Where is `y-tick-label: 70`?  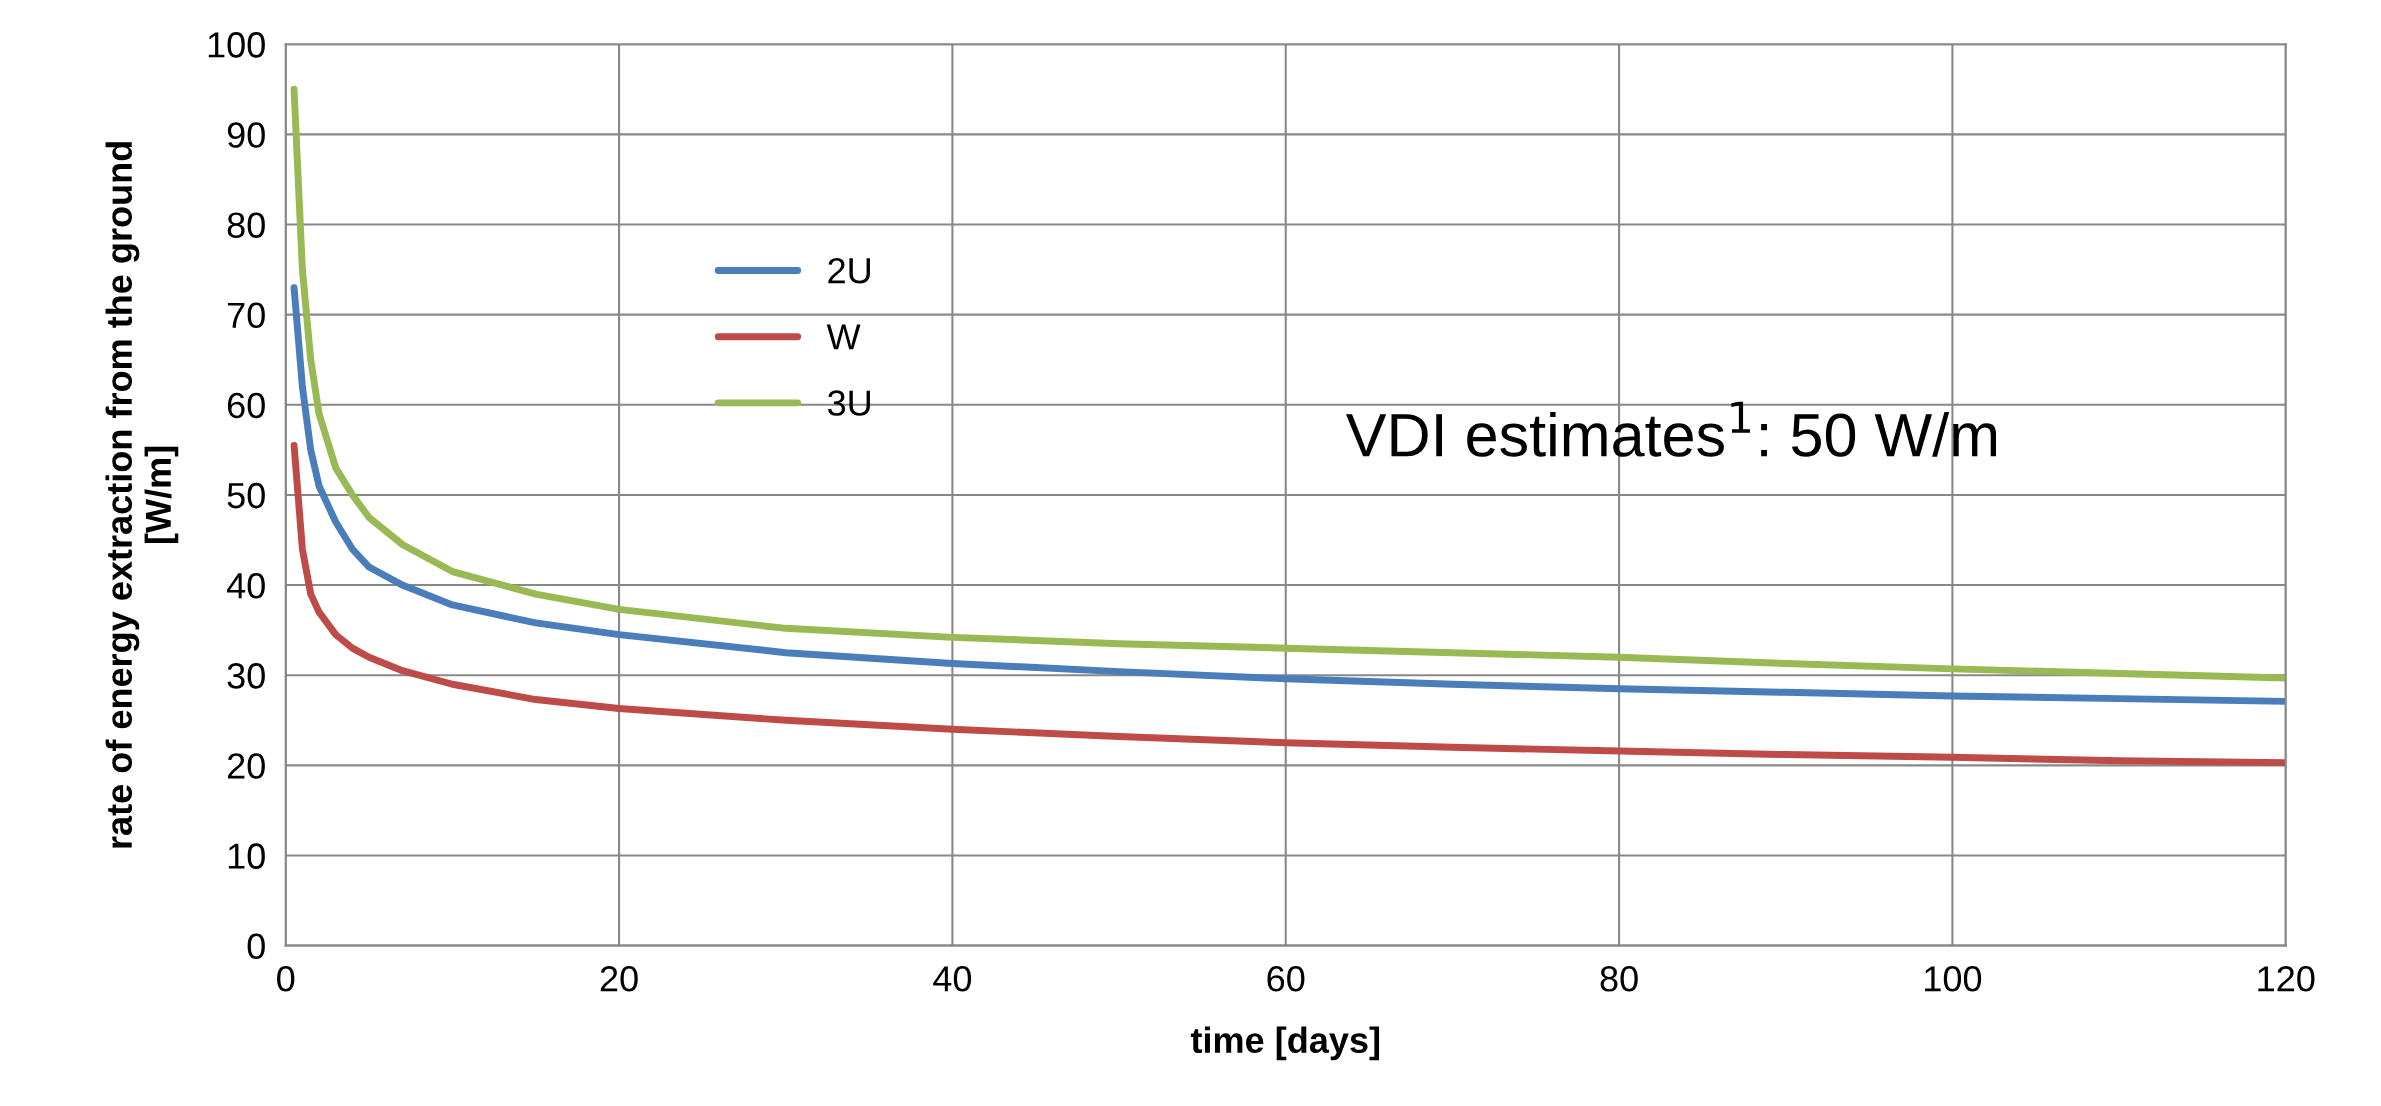
y-tick-label: 70 is located at coordinates (246, 315).